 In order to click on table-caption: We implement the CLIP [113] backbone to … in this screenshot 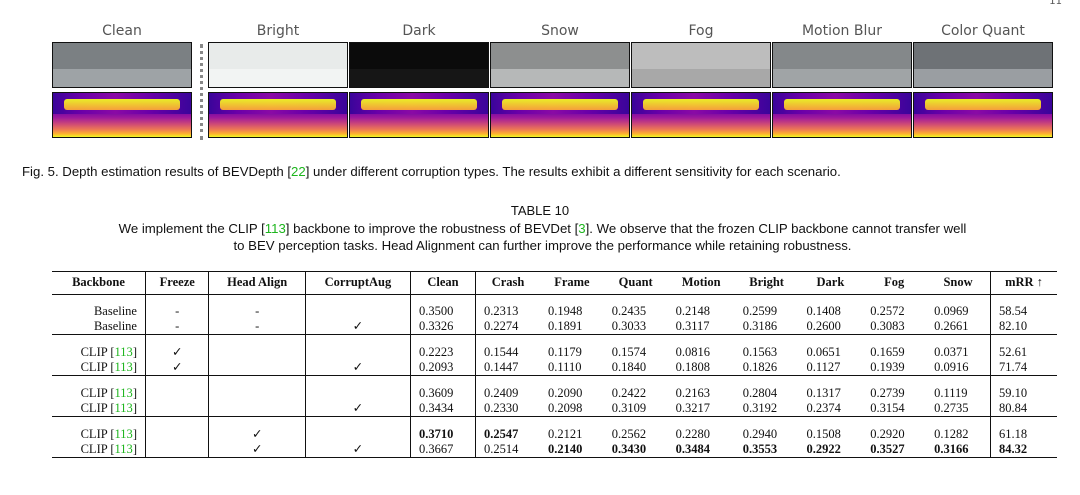, I will do `click(542, 237)`.